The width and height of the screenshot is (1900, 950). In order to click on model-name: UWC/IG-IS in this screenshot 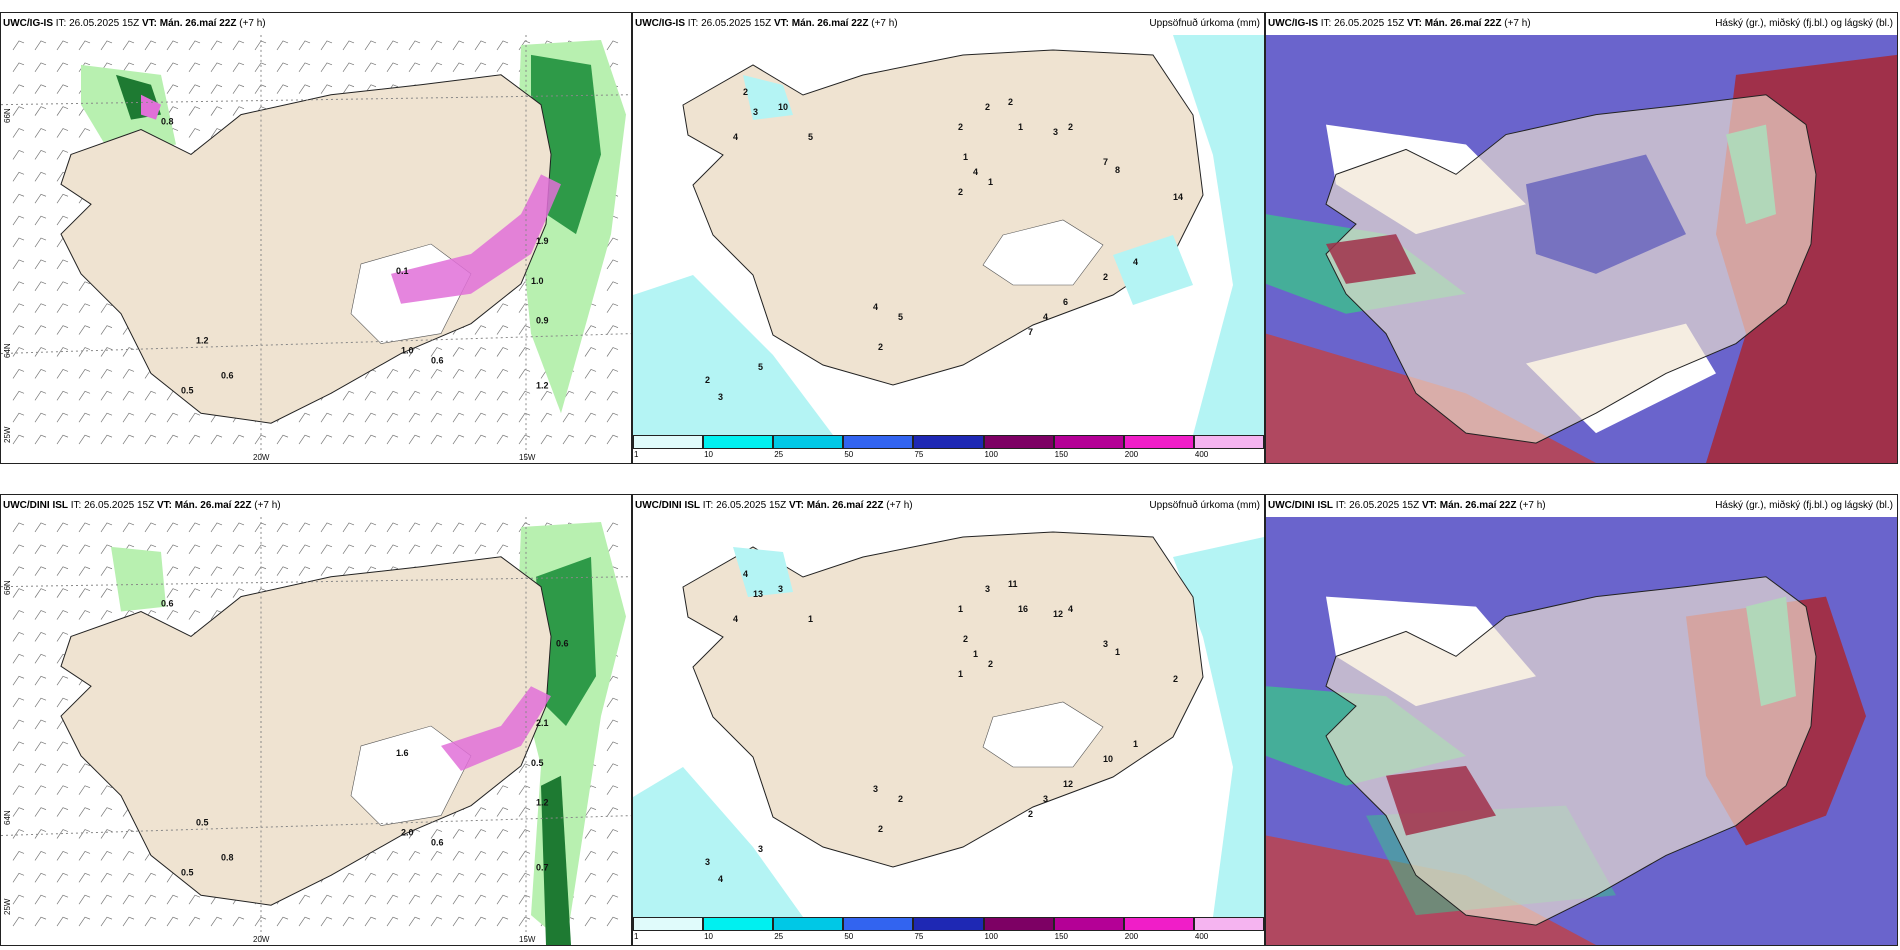, I will do `click(28, 23)`.